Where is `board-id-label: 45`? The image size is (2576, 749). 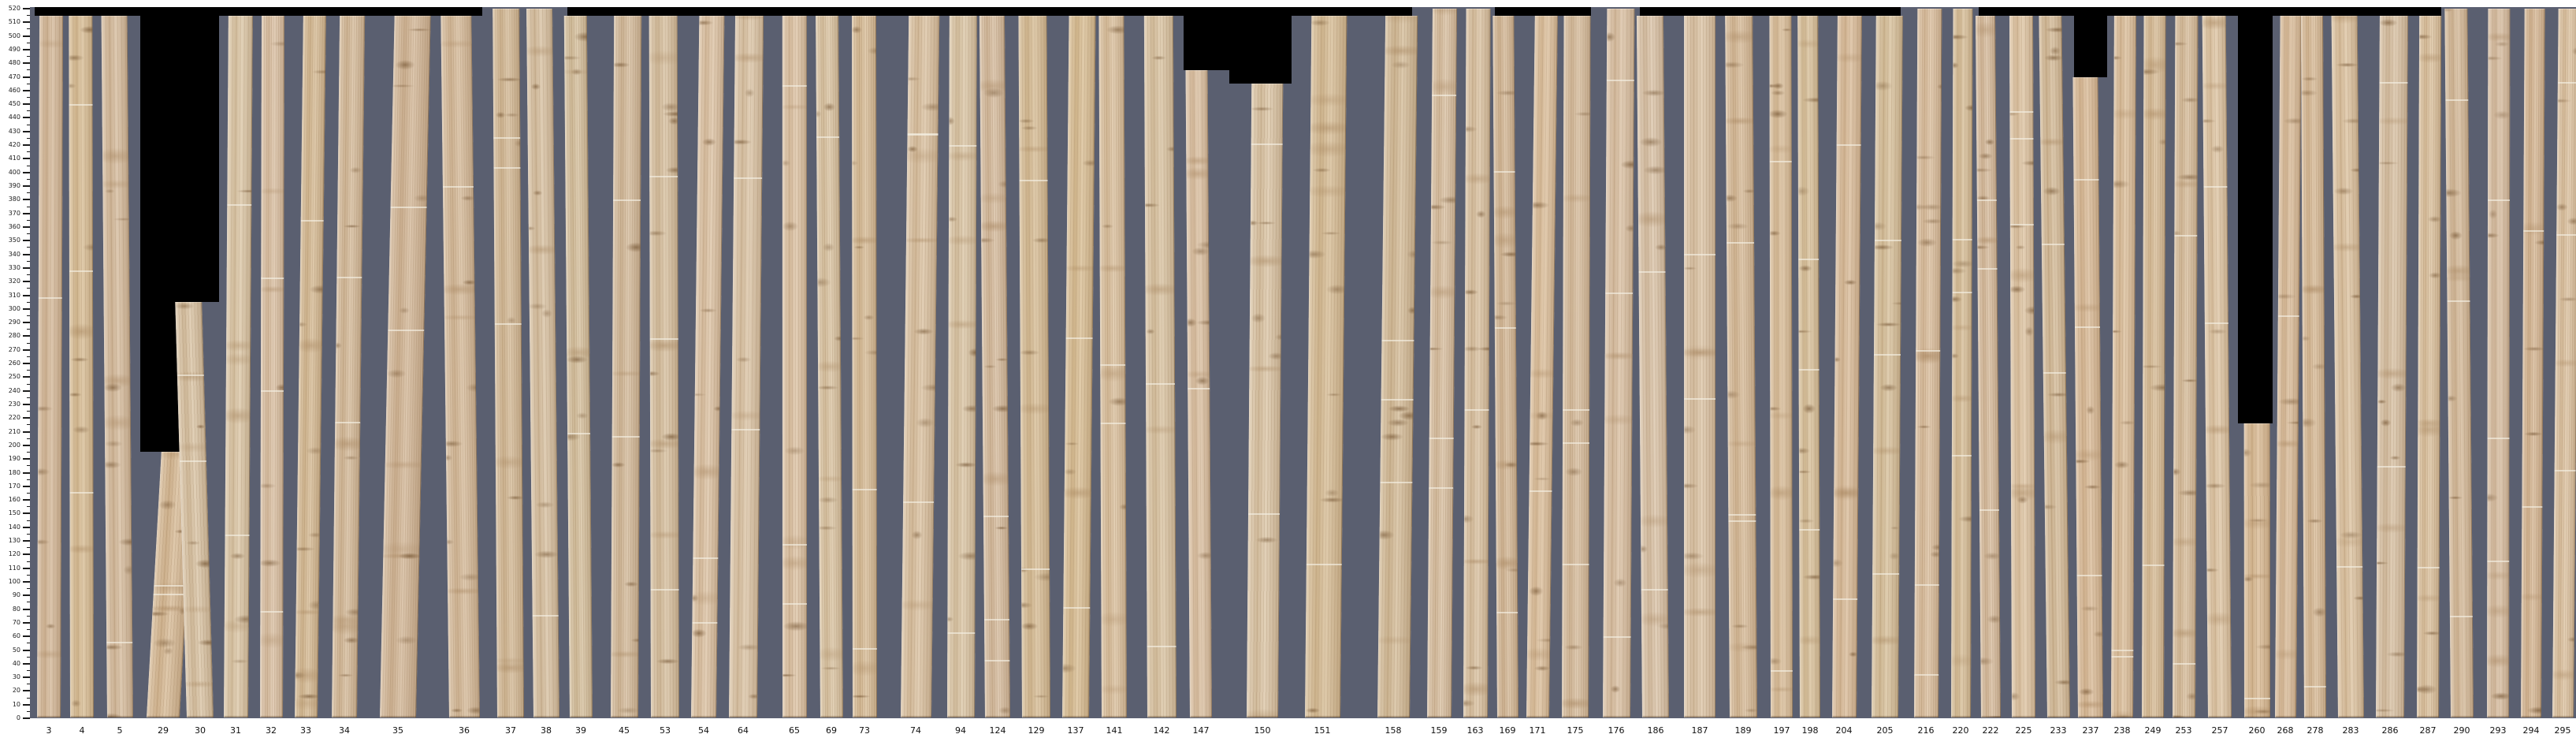
board-id-label: 45 is located at coordinates (624, 730).